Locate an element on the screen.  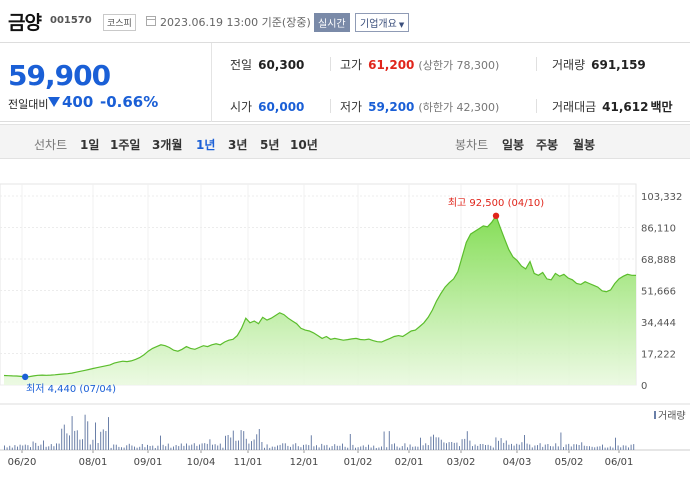
day-high: 고가 61,200 (상한가 78,300) is located at coordinates (419, 64).